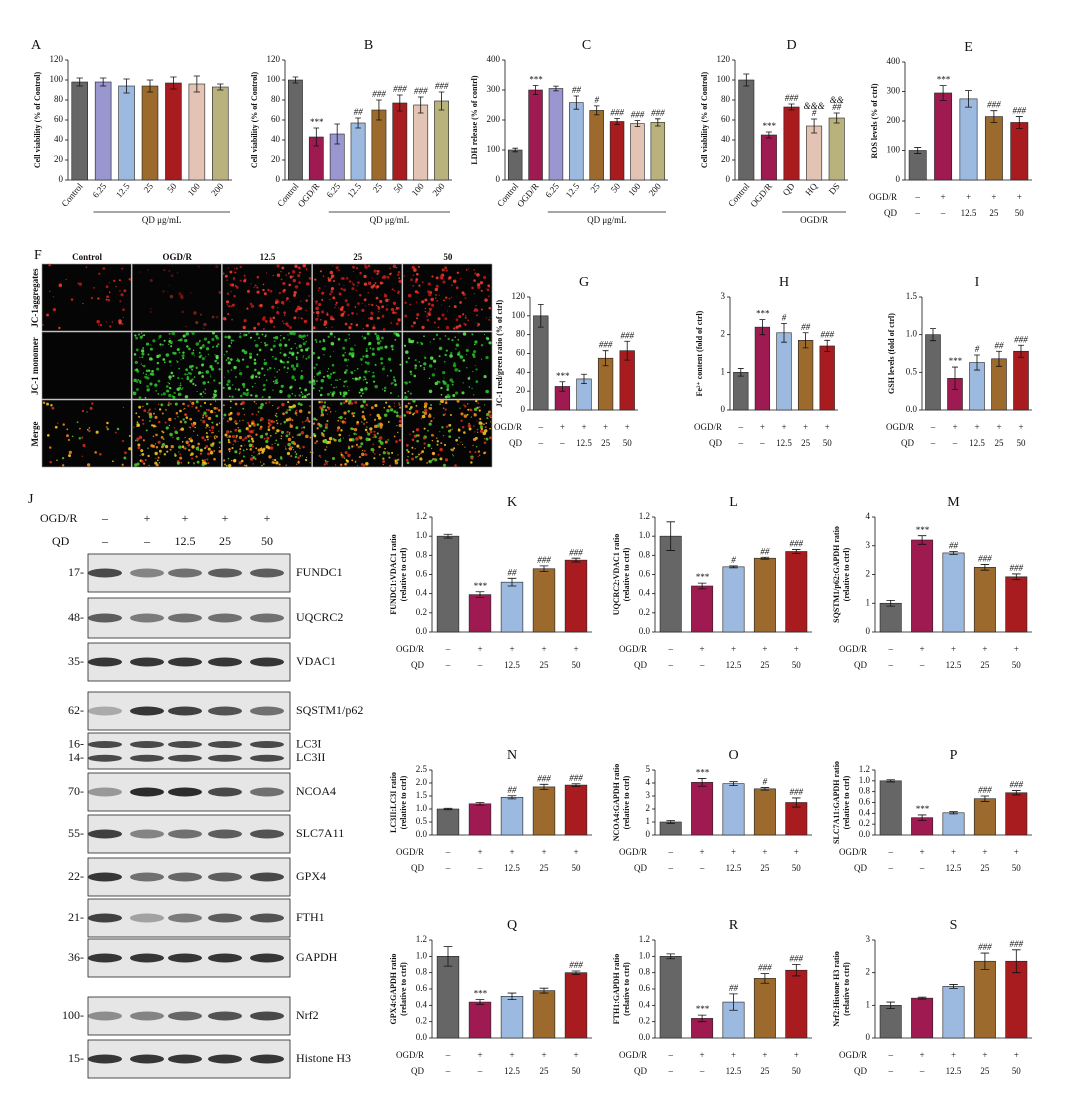 This screenshot has height=1107, width=1080. Describe the element at coordinates (276, 99) in the screenshot. I see `y-tick-label: 80` at that location.